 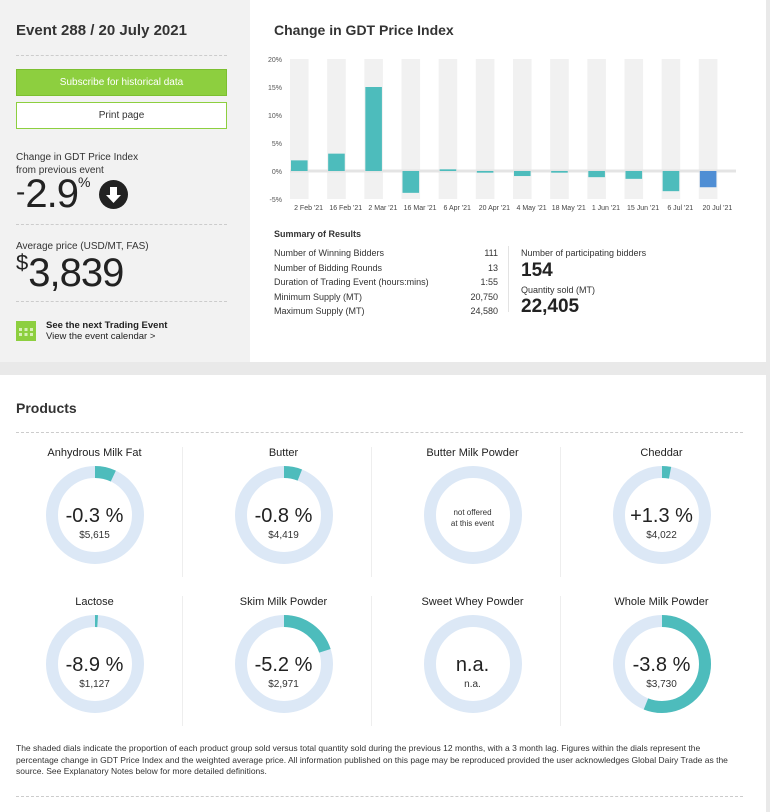 What do you see at coordinates (283, 535) in the screenshot?
I see `dial-price: $4,419` at bounding box center [283, 535].